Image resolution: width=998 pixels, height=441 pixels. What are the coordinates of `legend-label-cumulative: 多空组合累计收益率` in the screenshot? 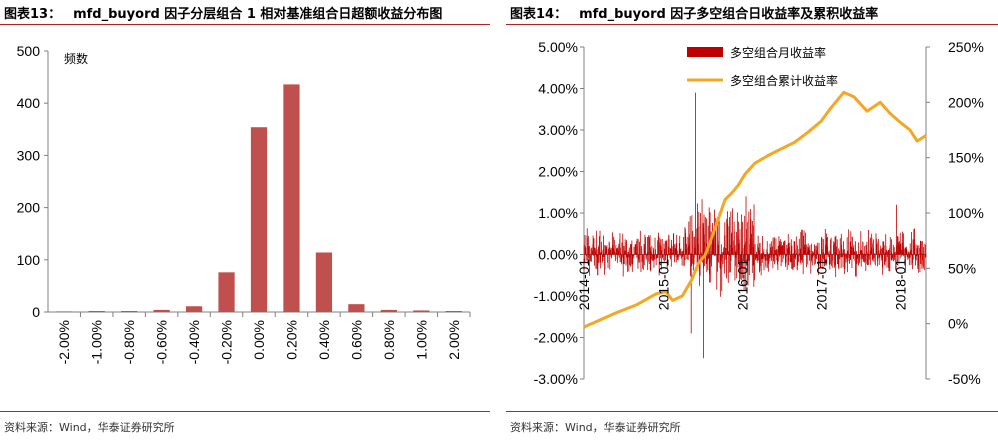 It's located at (784, 80).